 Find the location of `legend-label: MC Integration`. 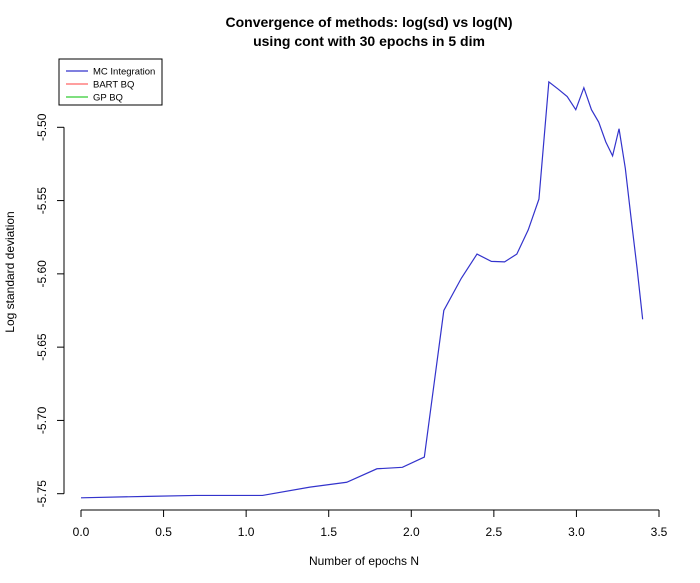

legend-label: MC Integration is located at coordinates (124, 72).